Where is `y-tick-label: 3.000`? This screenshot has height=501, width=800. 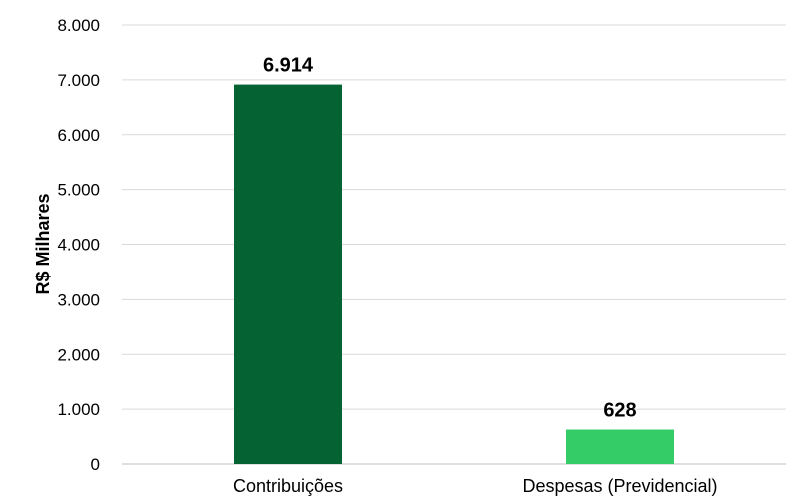 y-tick-label: 3.000 is located at coordinates (78, 299).